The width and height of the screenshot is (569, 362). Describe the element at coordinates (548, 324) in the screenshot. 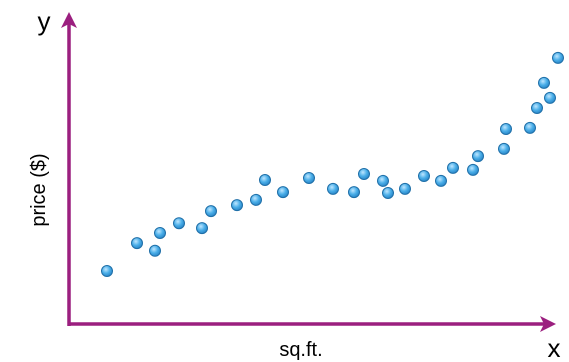

I see `x-axis-arrowhead` at that location.